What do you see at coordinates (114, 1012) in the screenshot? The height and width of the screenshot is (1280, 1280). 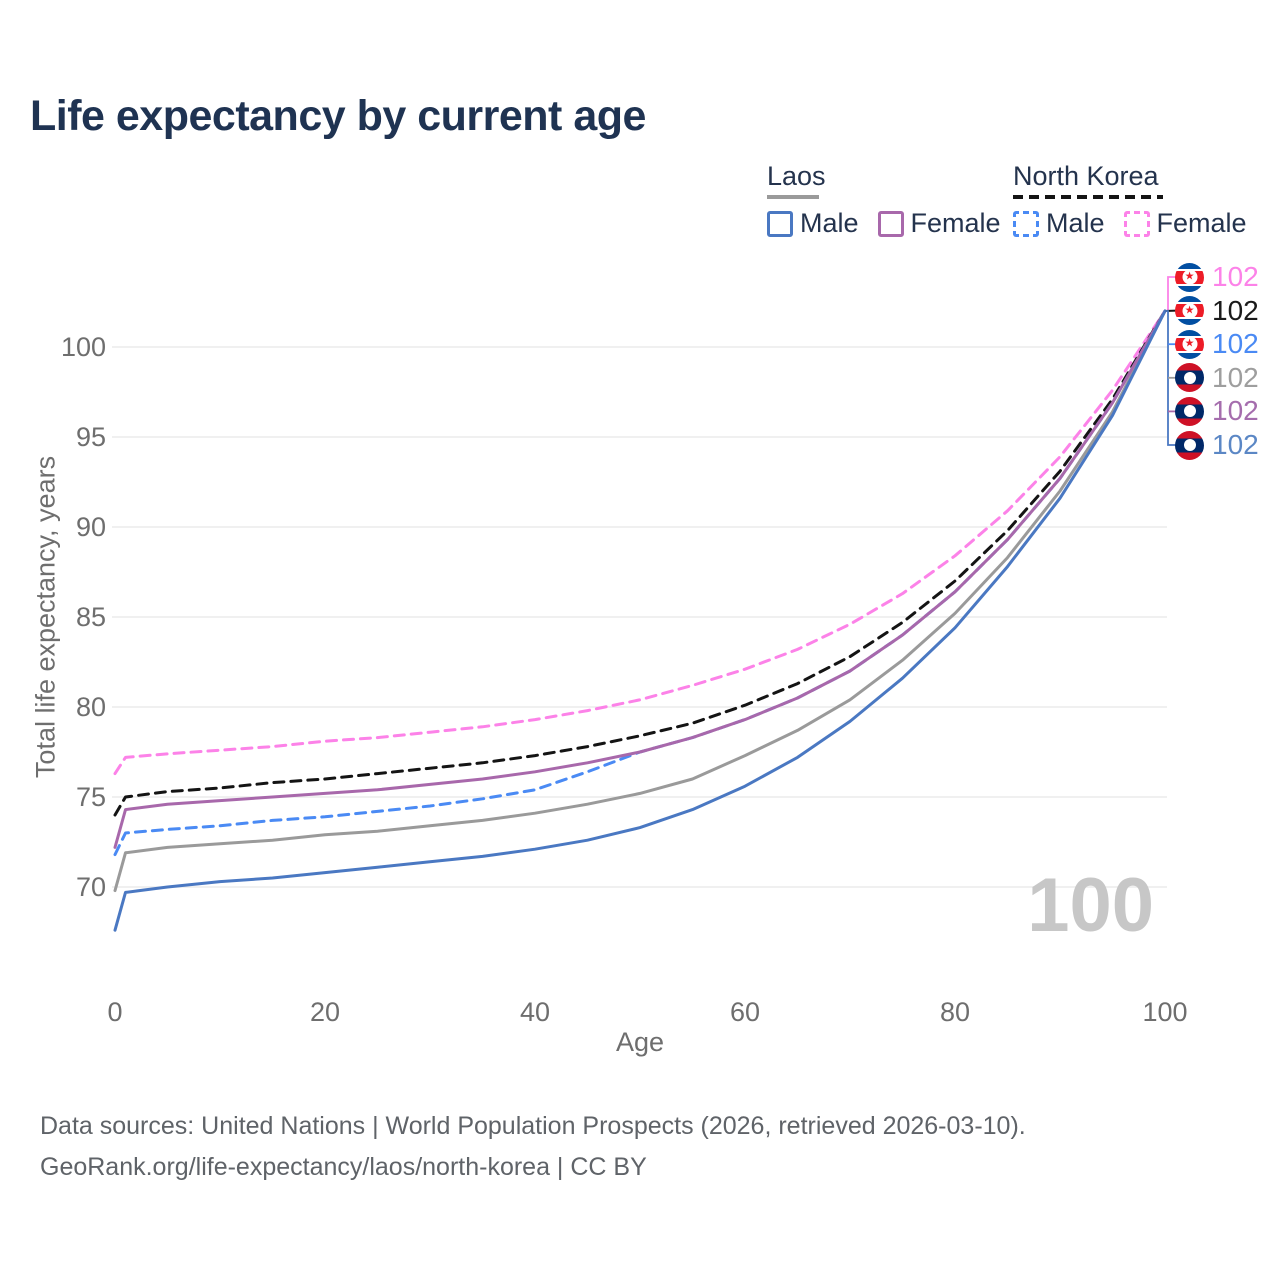 I see `x-tick-label-0: 0` at bounding box center [114, 1012].